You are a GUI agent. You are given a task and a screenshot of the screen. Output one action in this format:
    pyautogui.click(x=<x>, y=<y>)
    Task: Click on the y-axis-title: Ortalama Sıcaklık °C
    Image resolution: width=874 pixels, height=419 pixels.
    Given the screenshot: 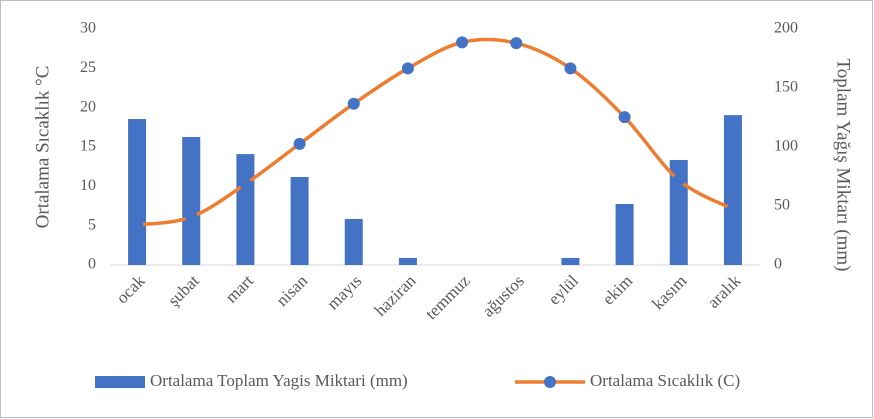 What is the action you would take?
    pyautogui.click(x=42, y=147)
    